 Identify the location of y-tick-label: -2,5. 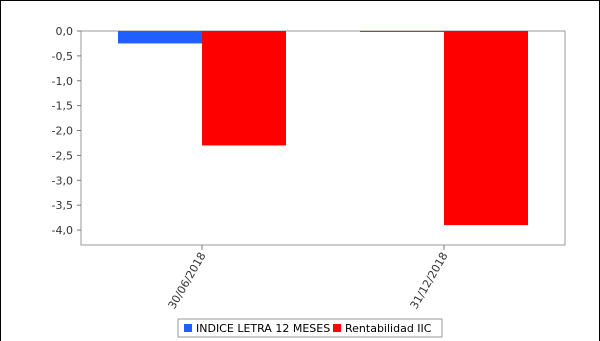
(62, 155).